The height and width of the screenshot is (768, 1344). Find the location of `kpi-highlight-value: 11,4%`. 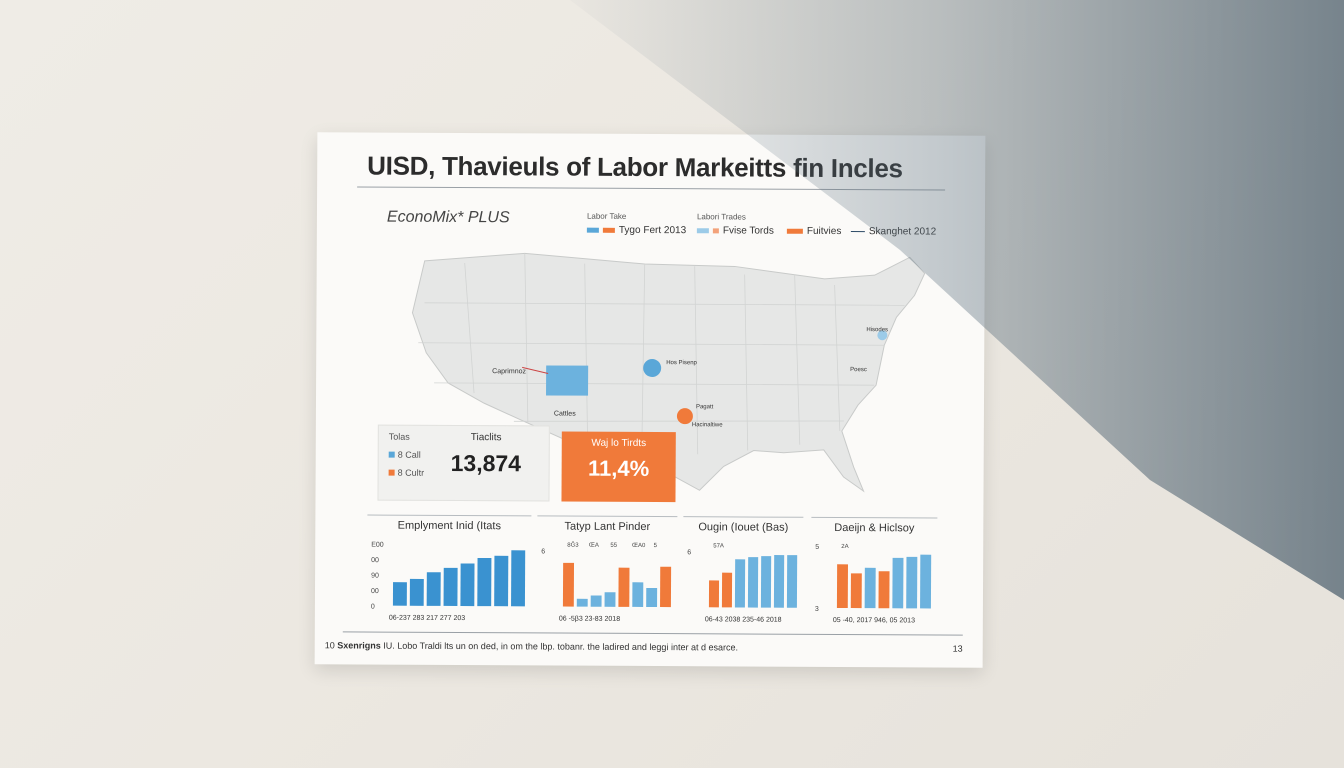

kpi-highlight-value: 11,4% is located at coordinates (618, 468).